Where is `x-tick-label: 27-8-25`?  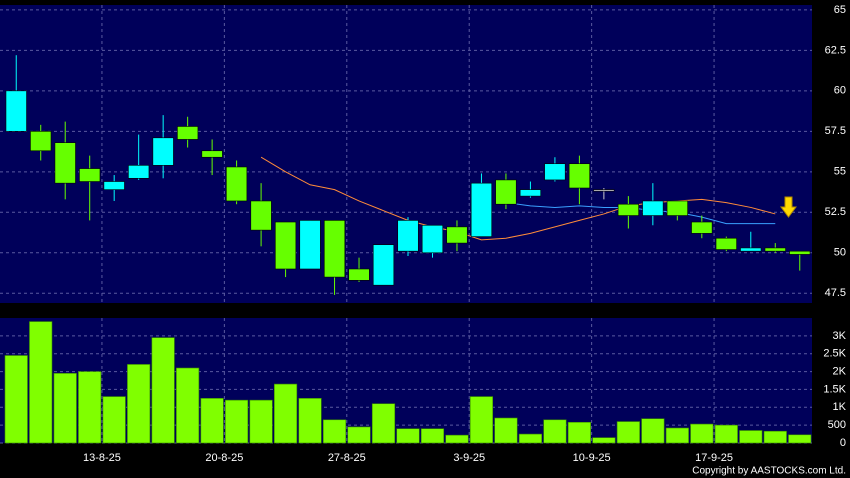 x-tick-label: 27-8-25 is located at coordinates (347, 458).